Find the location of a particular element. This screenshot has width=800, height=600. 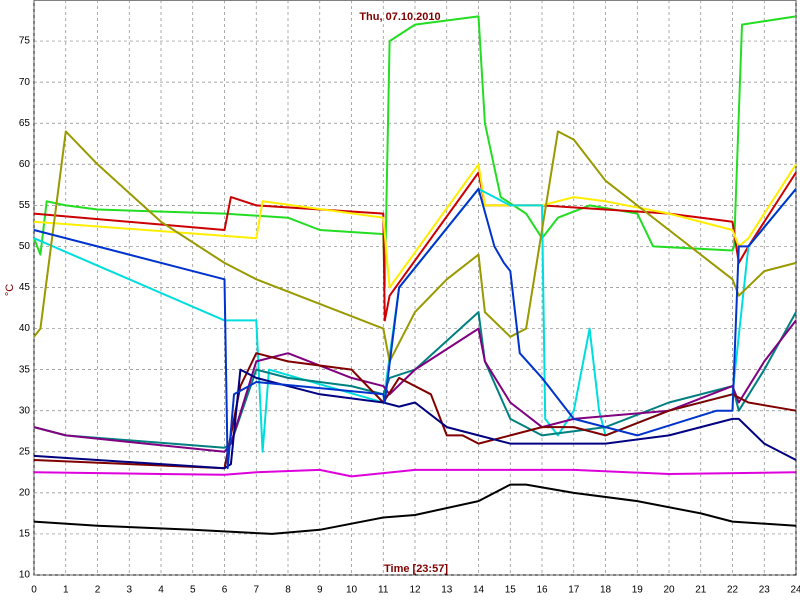

y-axis-label: °C is located at coordinates (10, 290).